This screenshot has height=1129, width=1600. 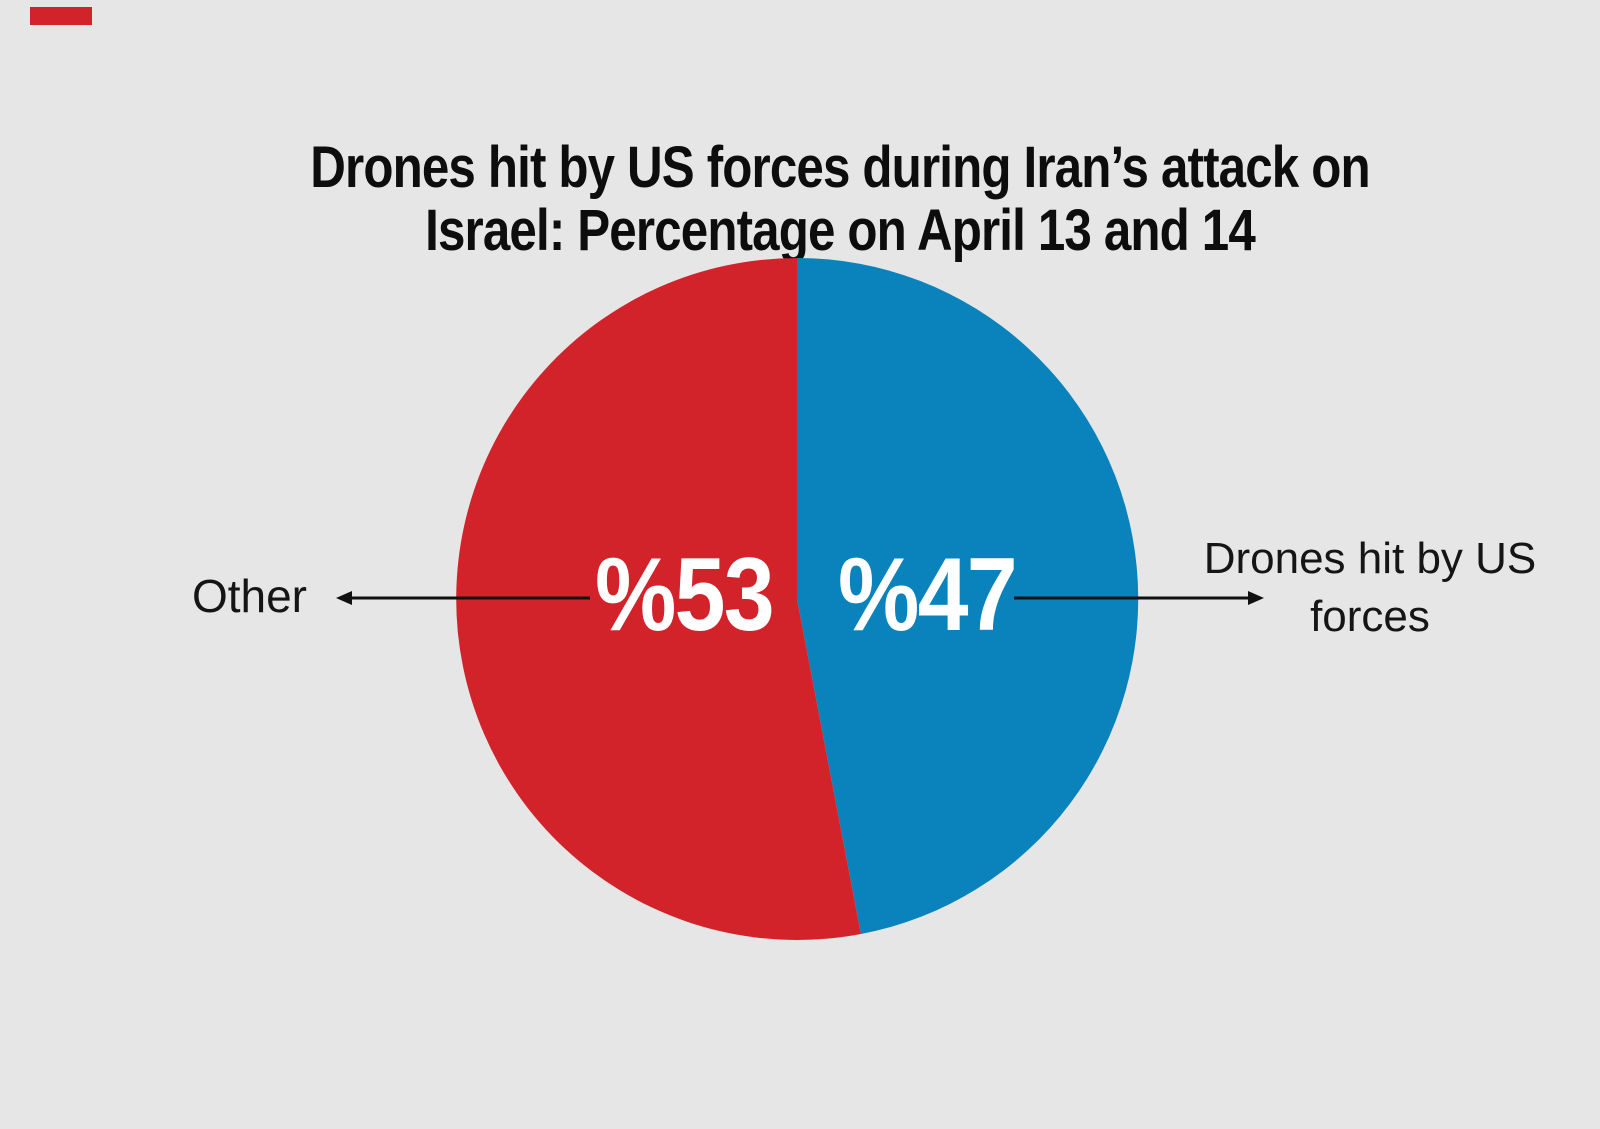 I want to click on callout-label-other: Other, so click(x=249, y=596).